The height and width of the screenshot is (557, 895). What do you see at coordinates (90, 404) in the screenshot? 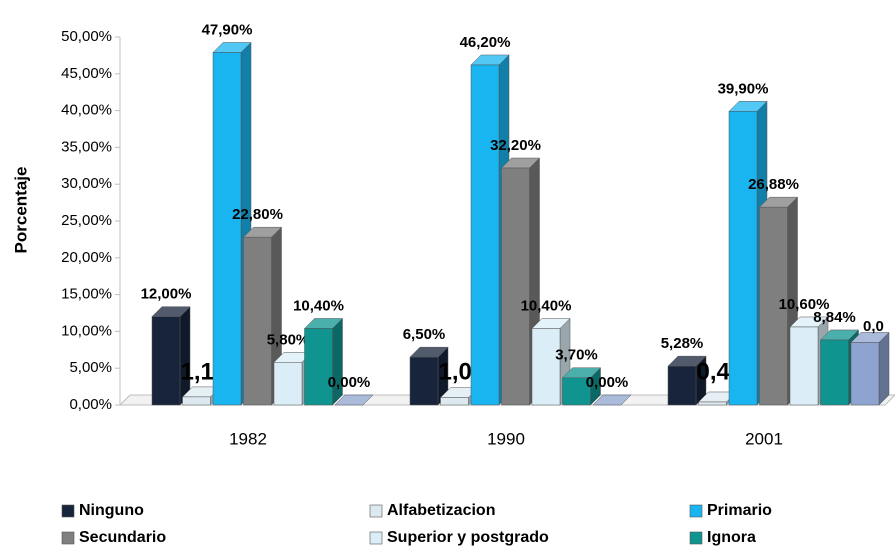
I see `y-tick-label: 0,00%` at bounding box center [90, 404].